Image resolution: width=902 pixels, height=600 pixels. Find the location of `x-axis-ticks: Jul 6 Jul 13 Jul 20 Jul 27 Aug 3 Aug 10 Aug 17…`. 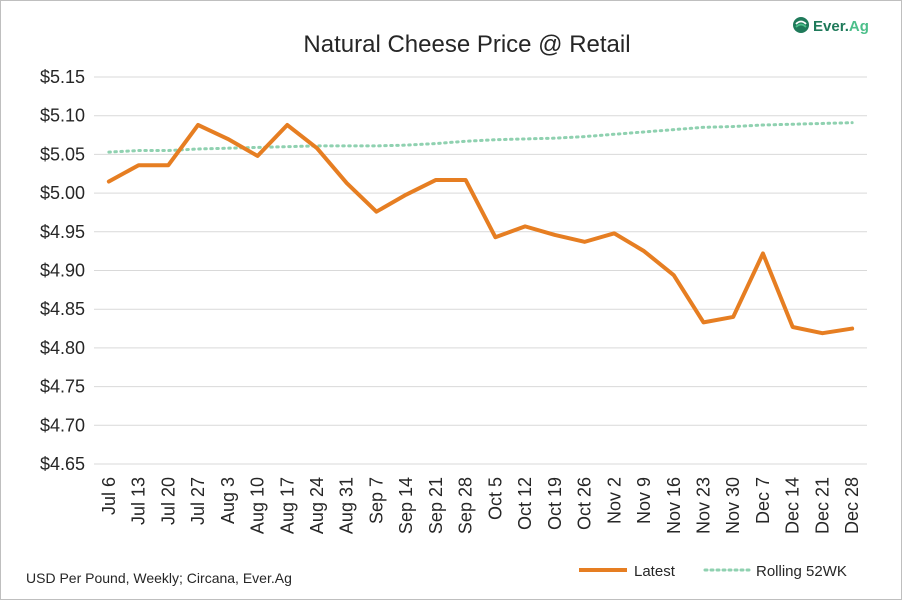

x-axis-ticks: Jul 6 Jul 13 Jul 20 Jul 27 Aug 3 Aug 10 Aug 17… is located at coordinates (480, 505).